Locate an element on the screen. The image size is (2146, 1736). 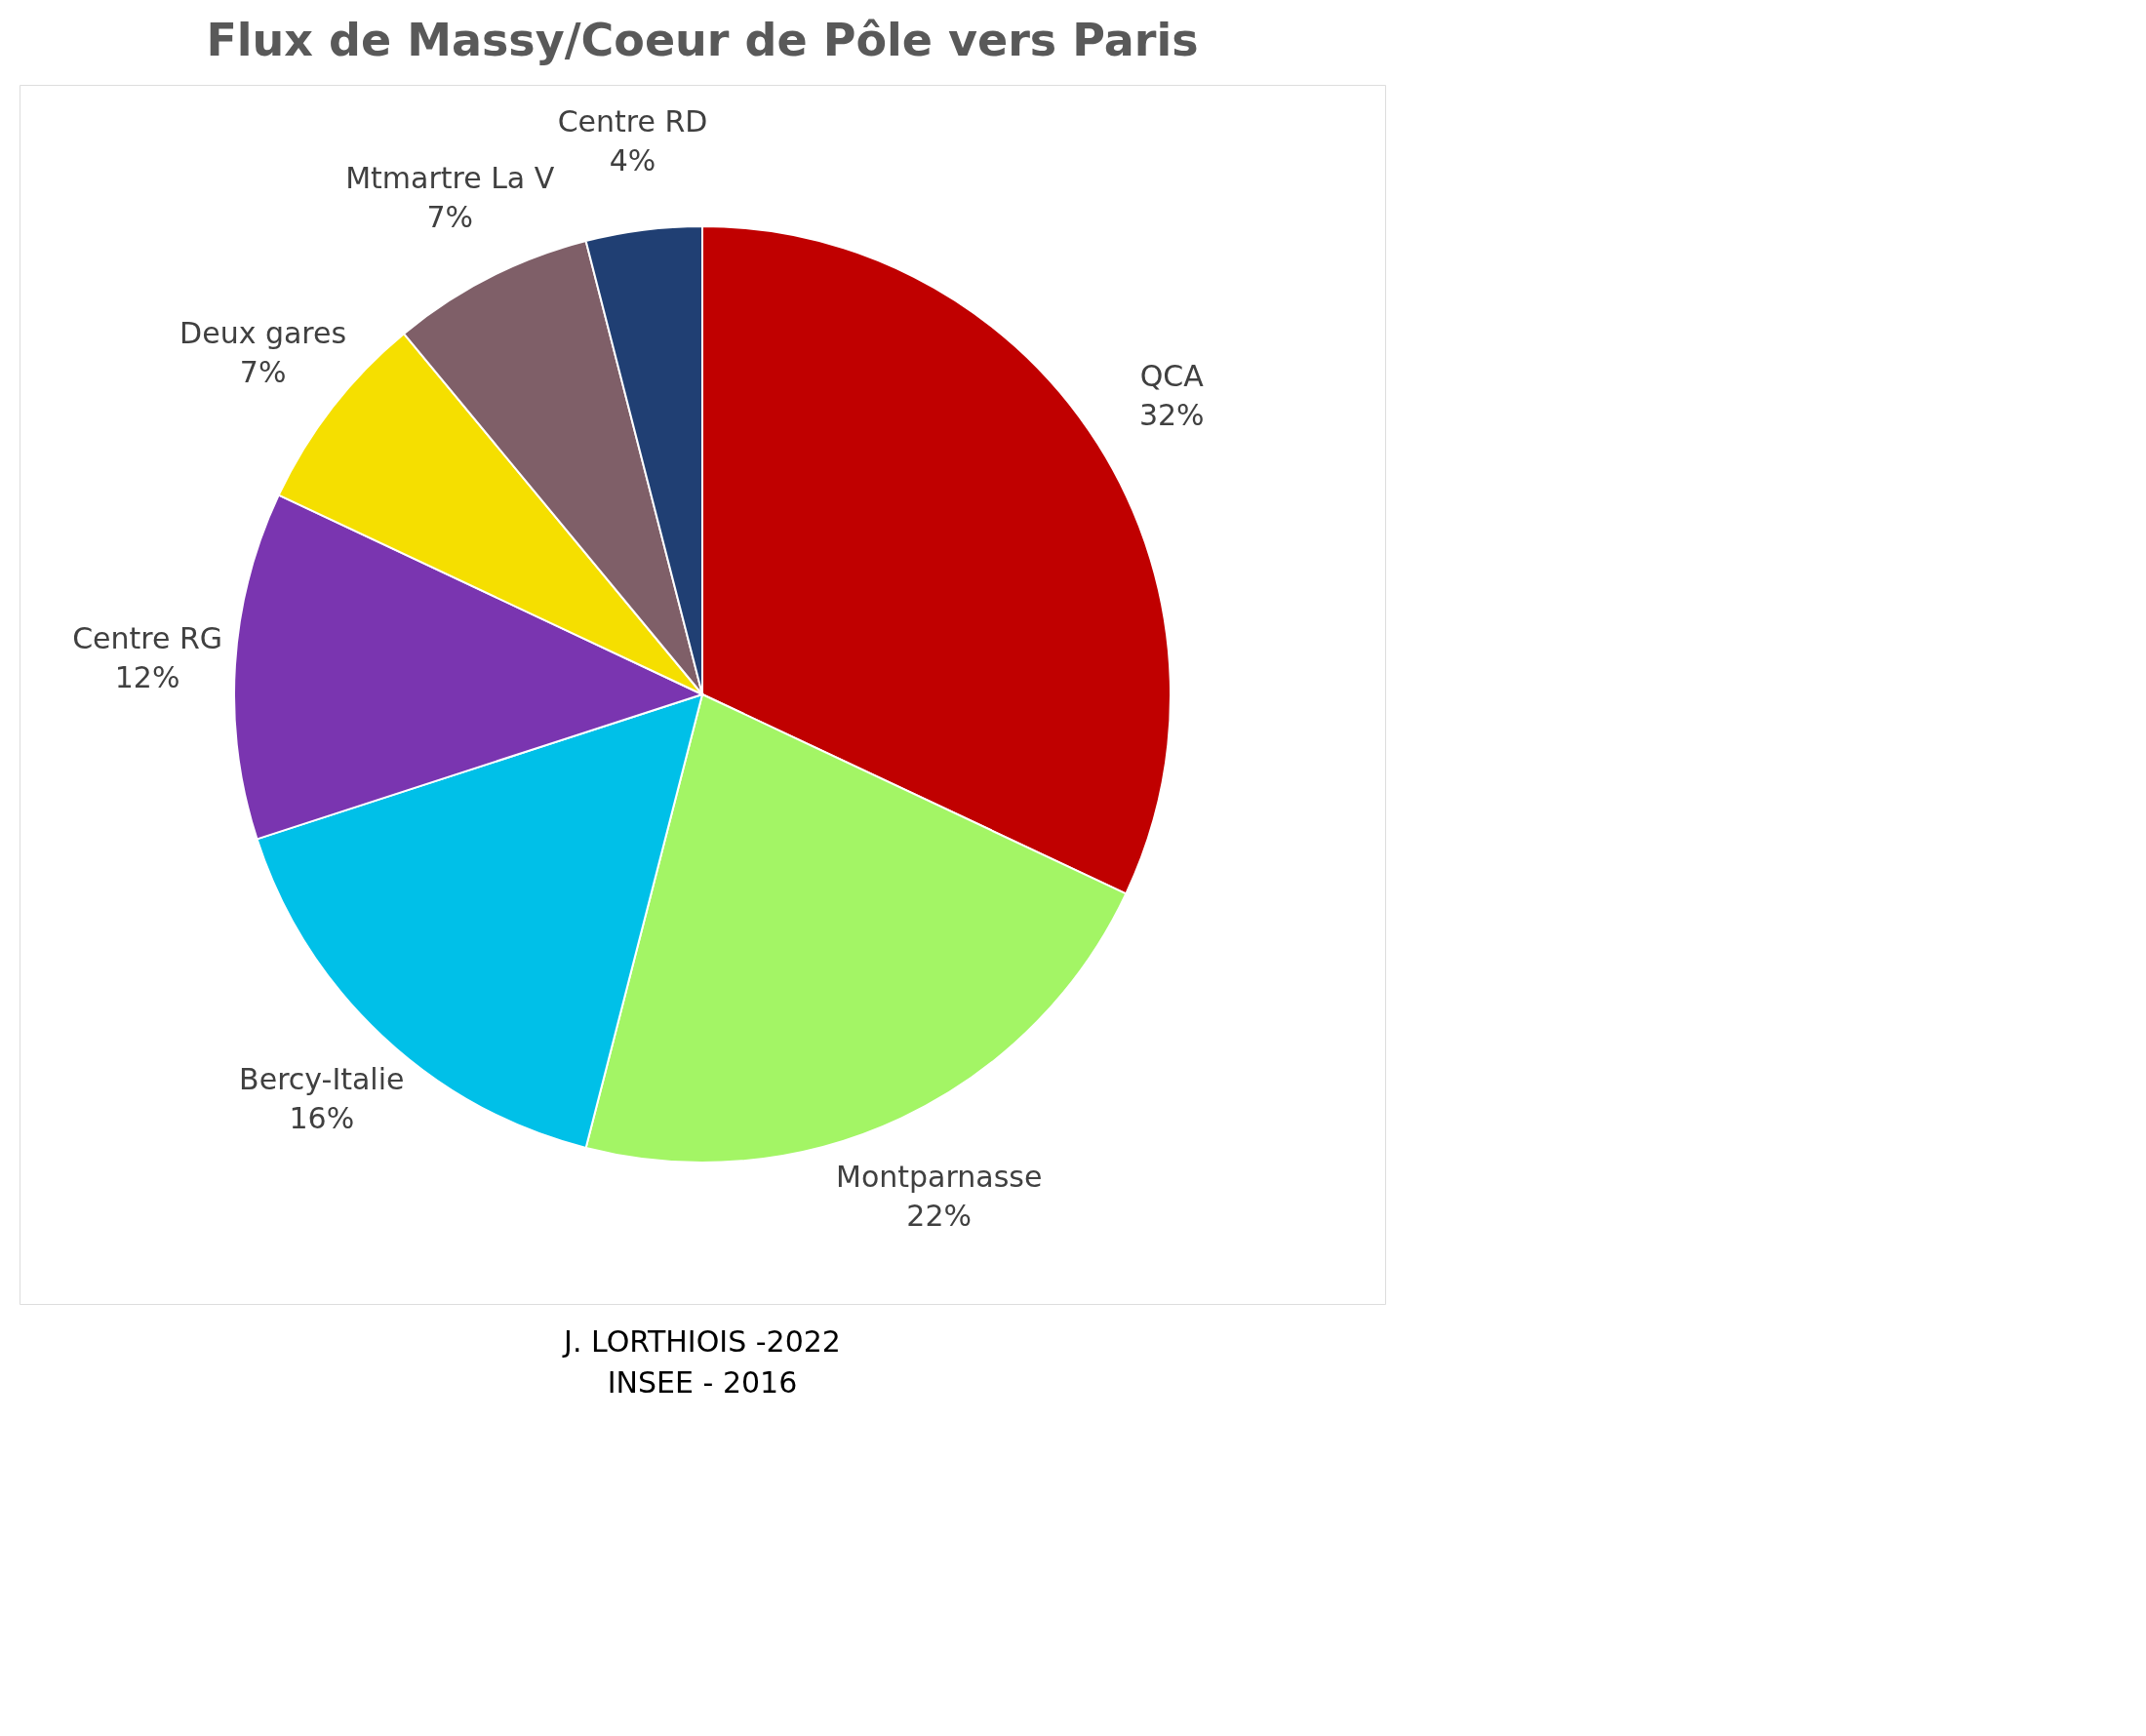
text: J. LORTHIOIS -2022 is located at coordinates (701, 1341).